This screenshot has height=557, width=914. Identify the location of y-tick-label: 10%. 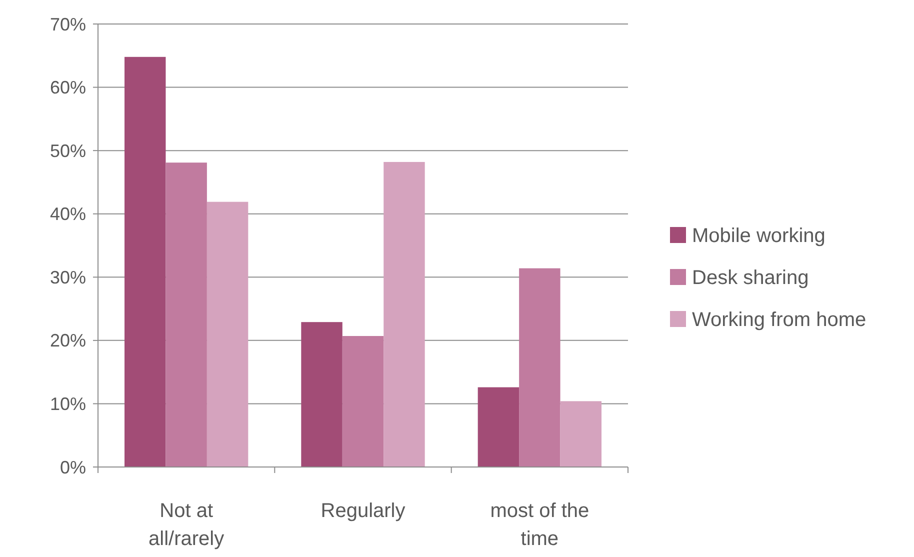
(68, 404).